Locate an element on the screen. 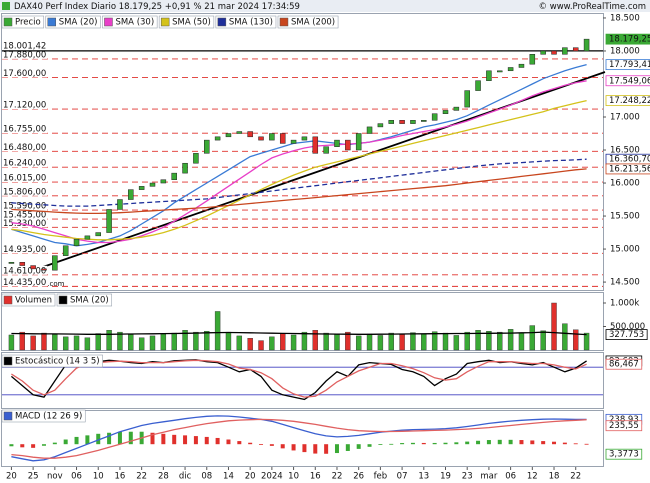  level-label: 16.755,00 is located at coordinates (24, 130).